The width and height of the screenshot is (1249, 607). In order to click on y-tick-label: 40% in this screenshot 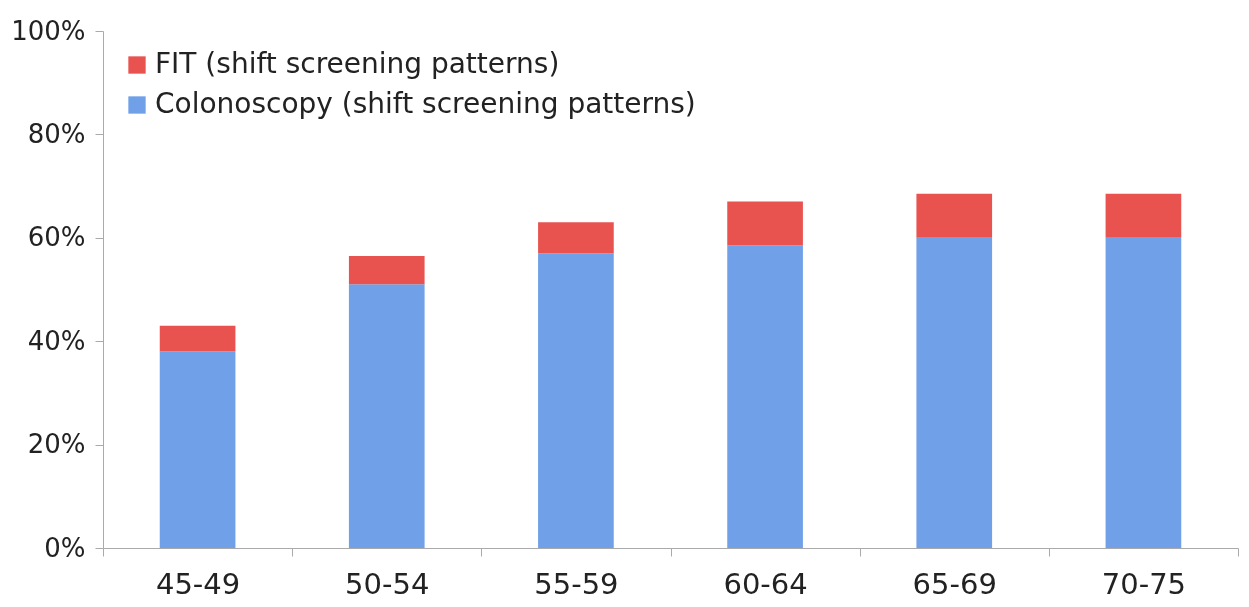, I will do `click(56, 340)`.